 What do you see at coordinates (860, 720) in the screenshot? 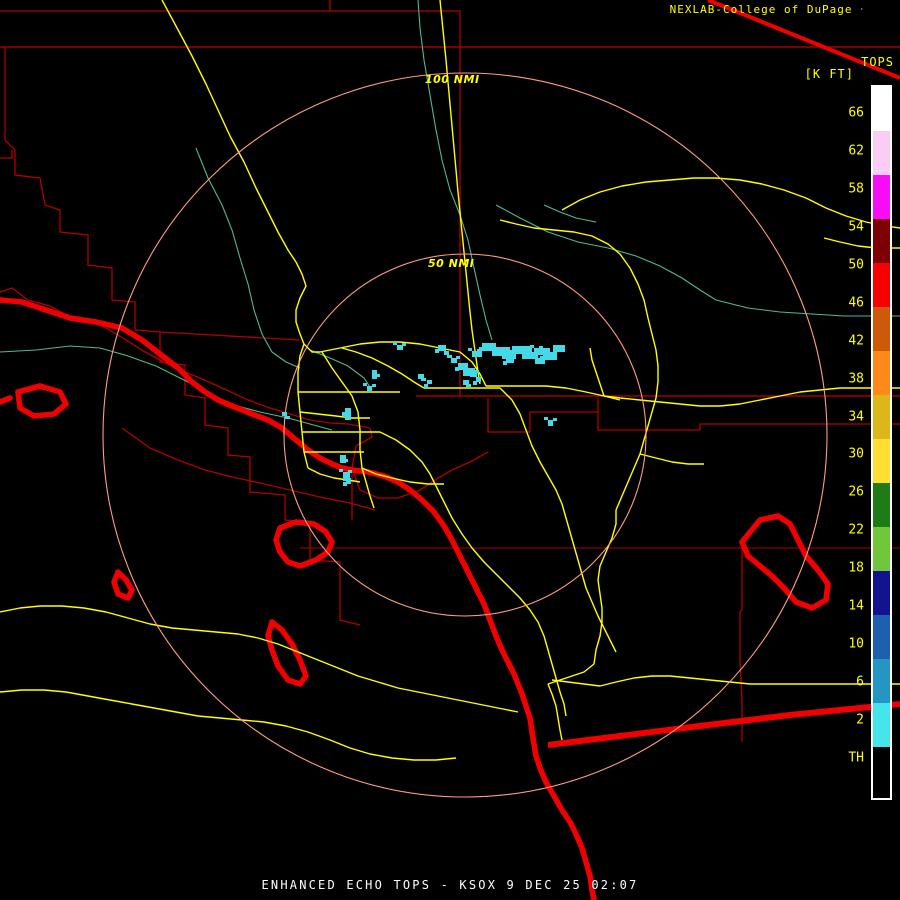
I see `colorbar-tick-2: 2` at bounding box center [860, 720].